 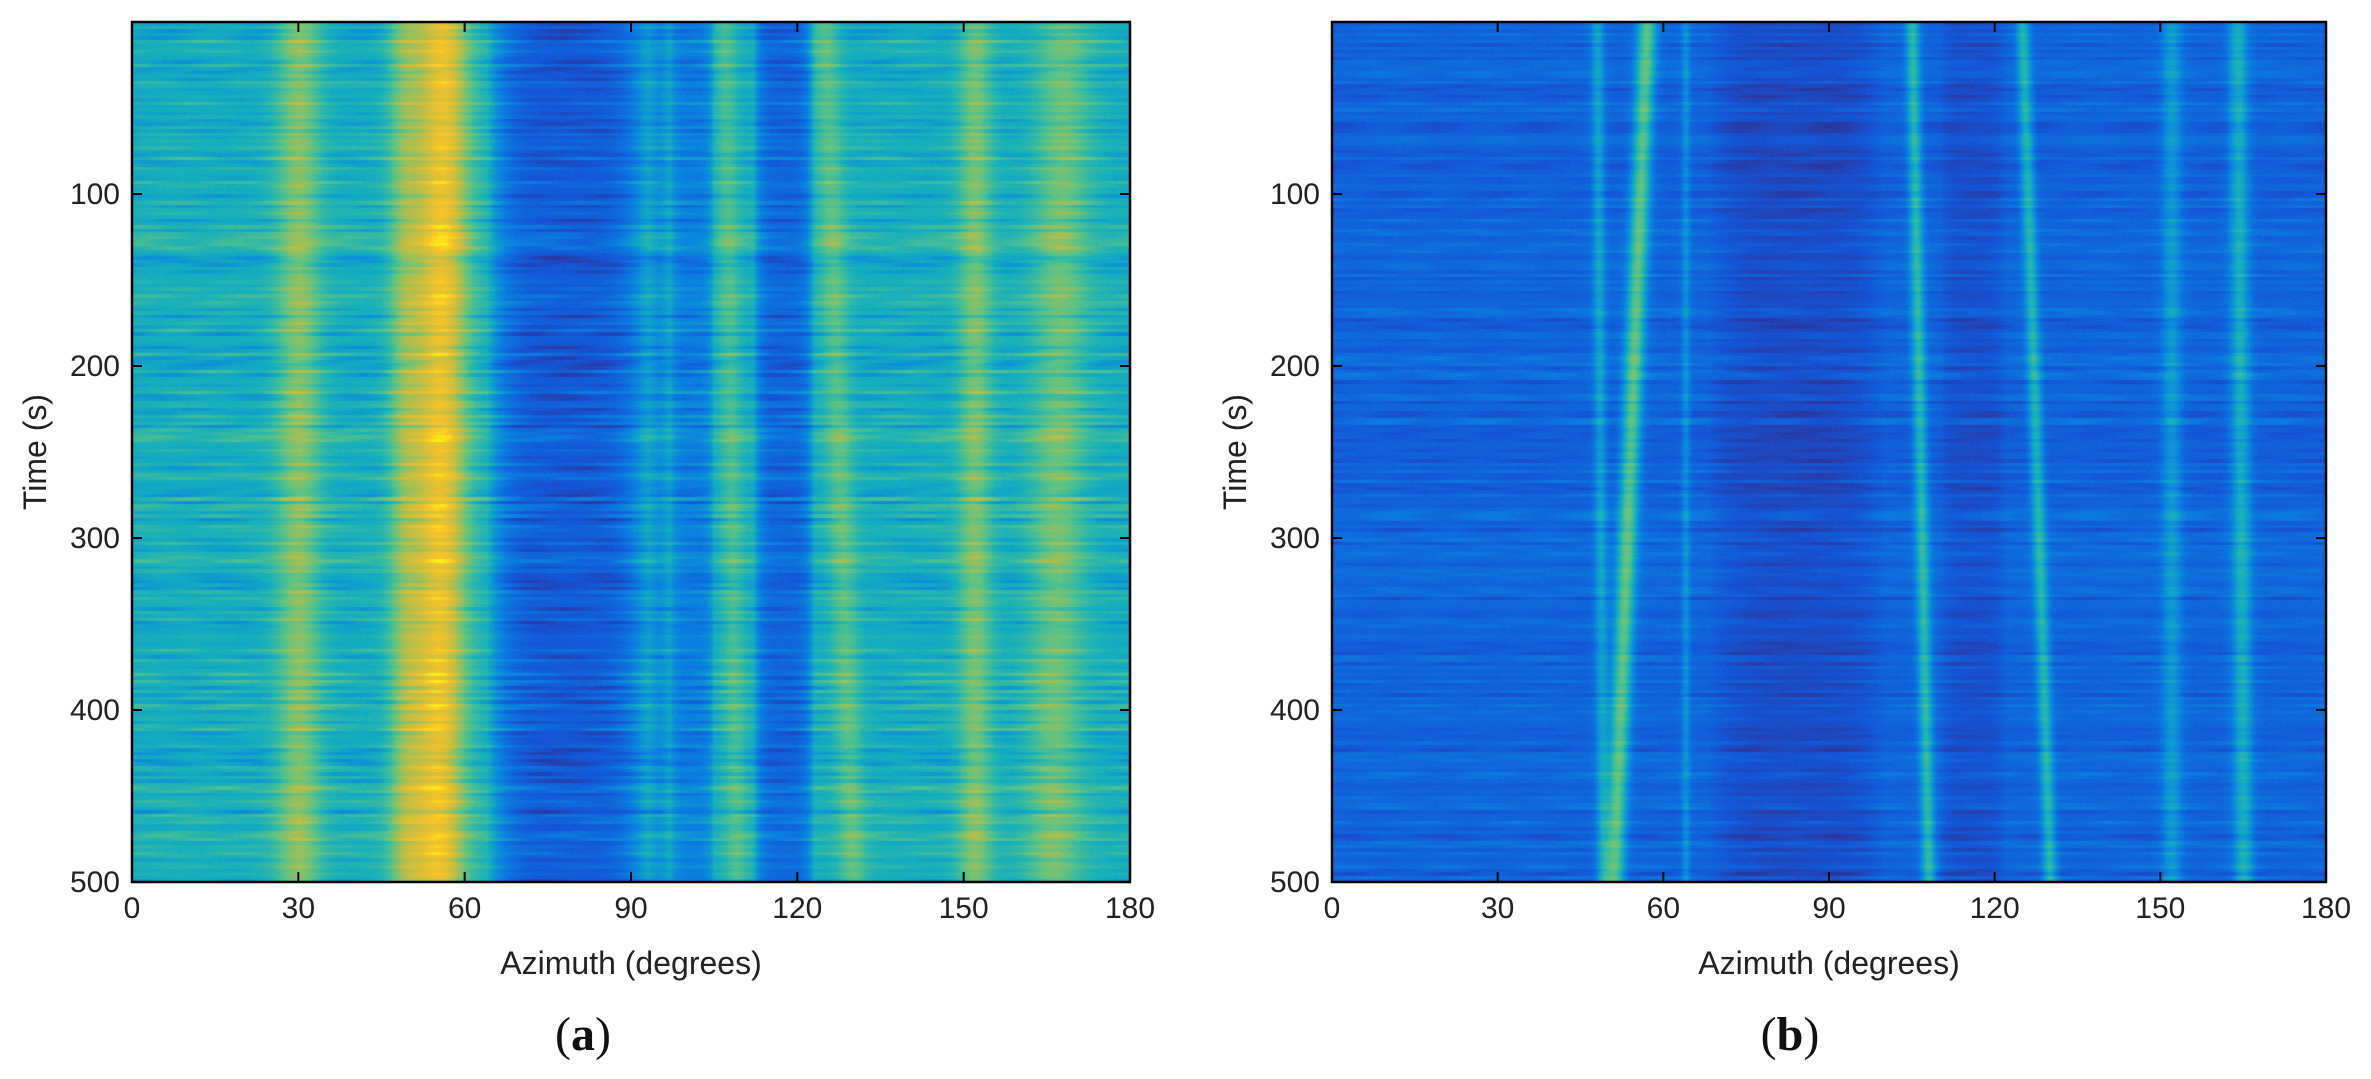 I want to click on panel-label-b: (b), so click(x=1790, y=1034).